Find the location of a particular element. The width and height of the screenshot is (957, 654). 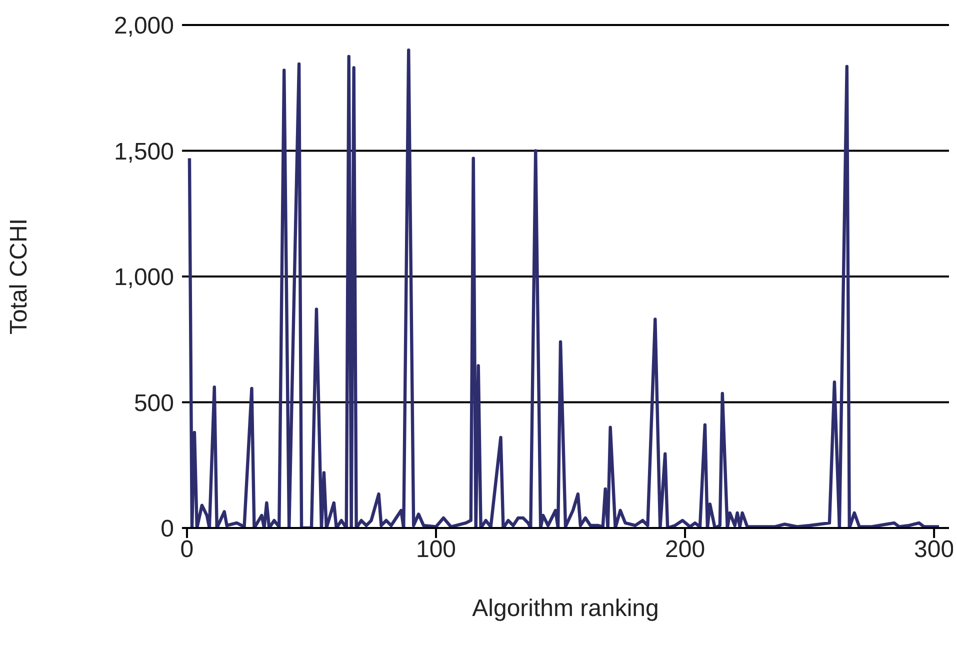

x-tick-label: 200 is located at coordinates (685, 550).